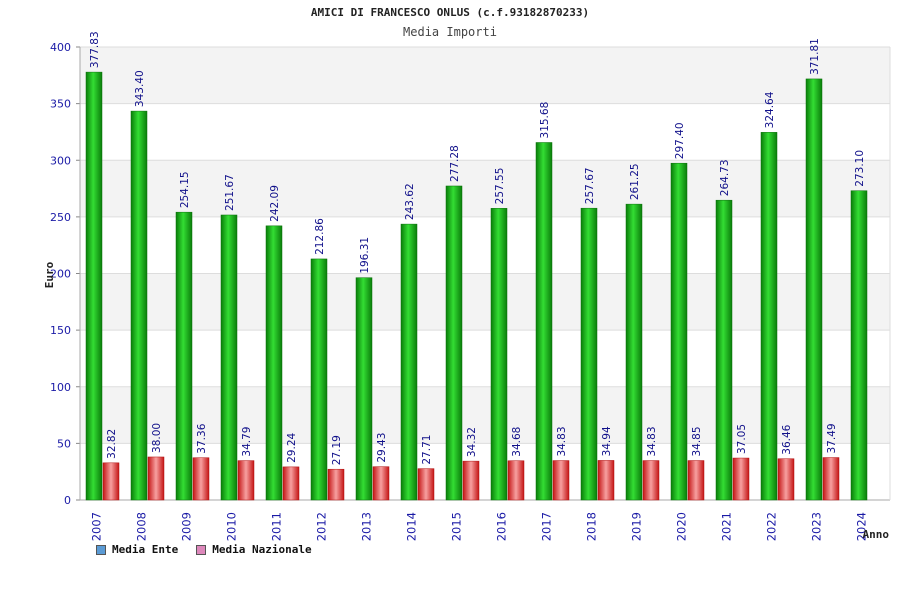 The image size is (900, 600). What do you see at coordinates (367, 526) in the screenshot?
I see `x-tick-label: 2013` at bounding box center [367, 526].